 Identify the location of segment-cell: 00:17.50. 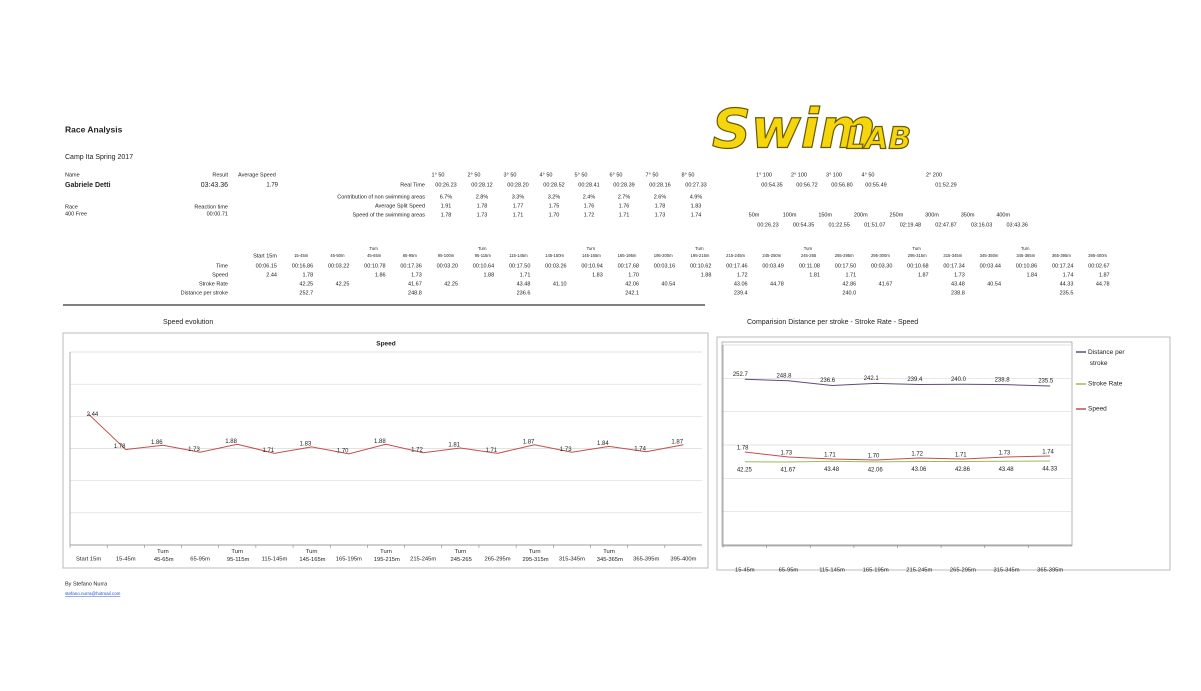
(845, 266).